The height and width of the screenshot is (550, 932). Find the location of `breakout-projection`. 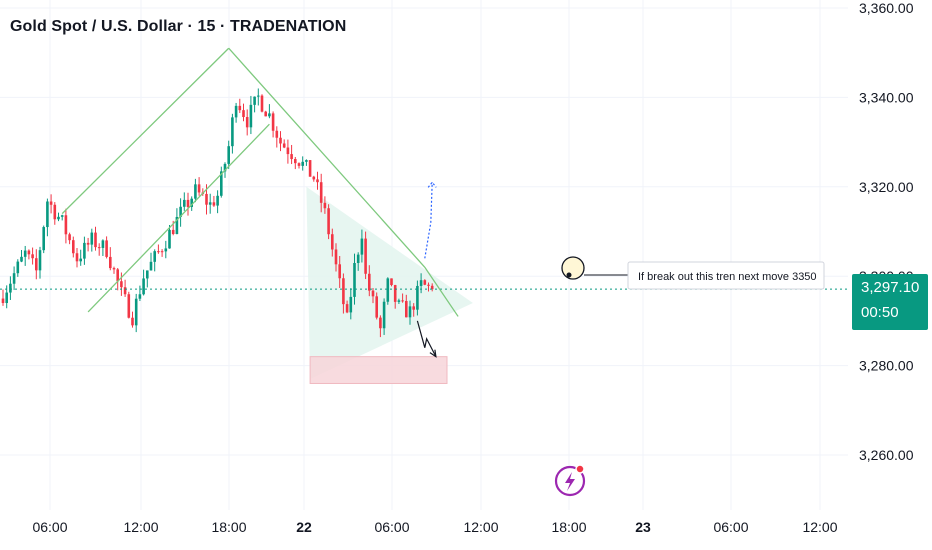

breakout-projection is located at coordinates (428, 220).